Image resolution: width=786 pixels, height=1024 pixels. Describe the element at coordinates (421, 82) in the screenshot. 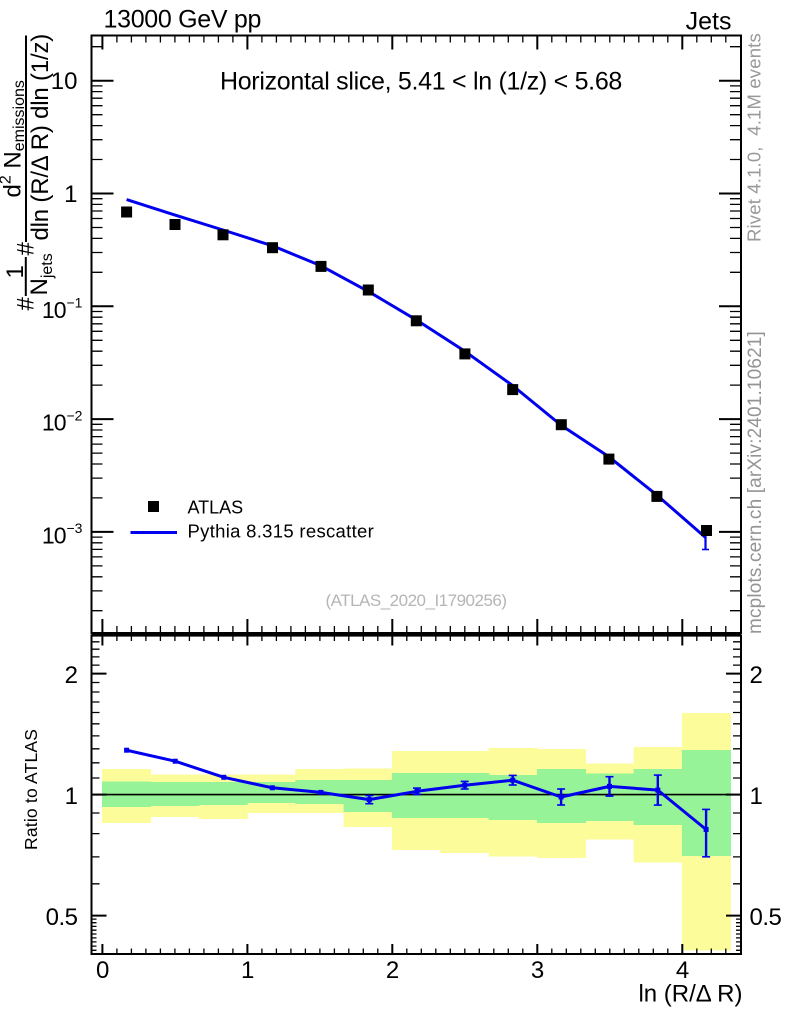

I see `svg-text:Horizontal slice, 5.41 < ln (1: Horizontal slice, 5.41 < ln (1/z) < 5.68` at that location.